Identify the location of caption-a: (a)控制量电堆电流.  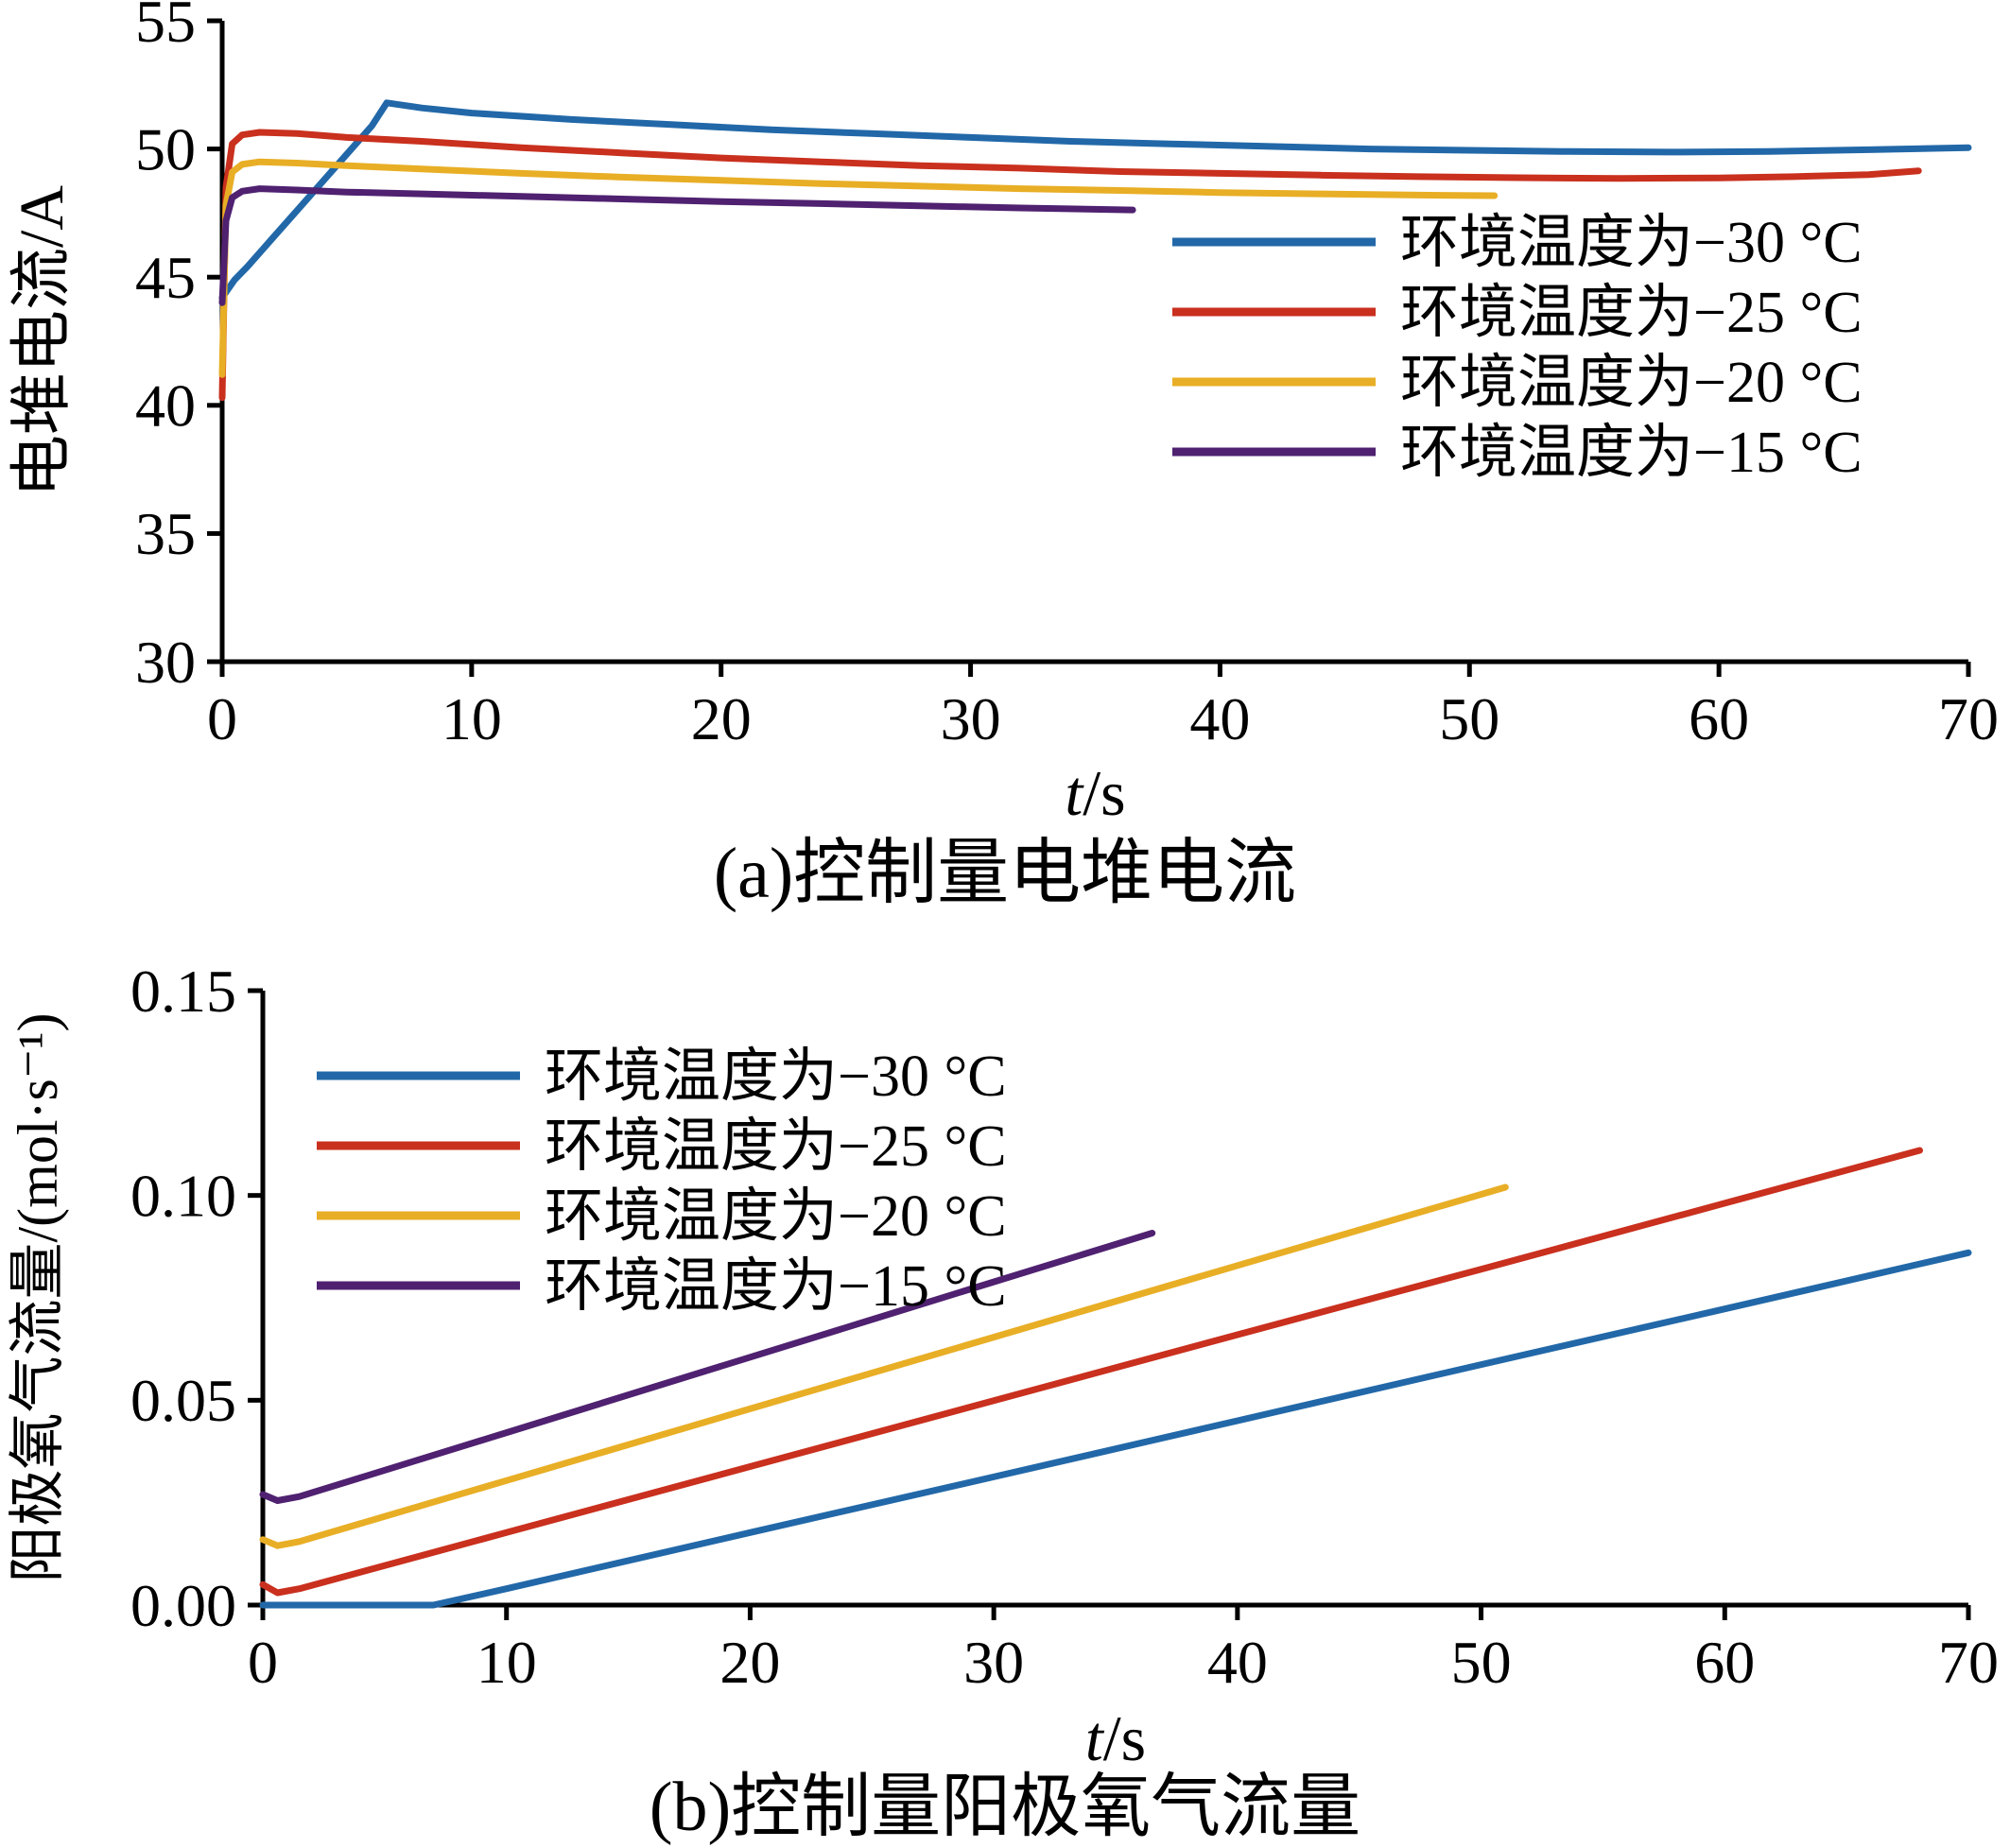
(1005, 873).